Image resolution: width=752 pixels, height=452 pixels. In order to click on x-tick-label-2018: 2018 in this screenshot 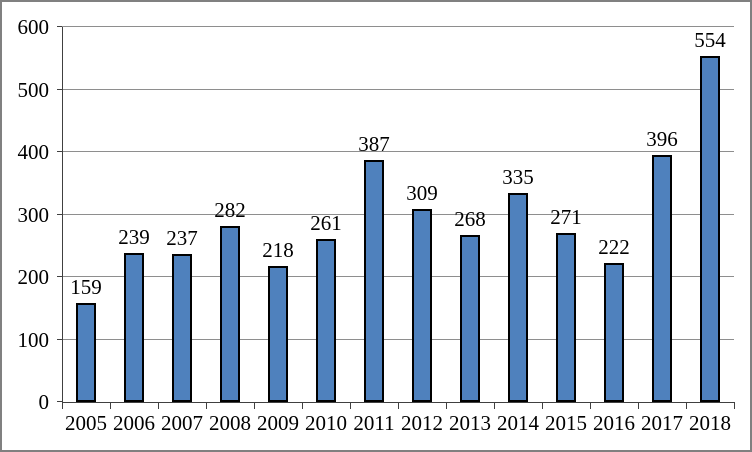, I will do `click(710, 423)`.